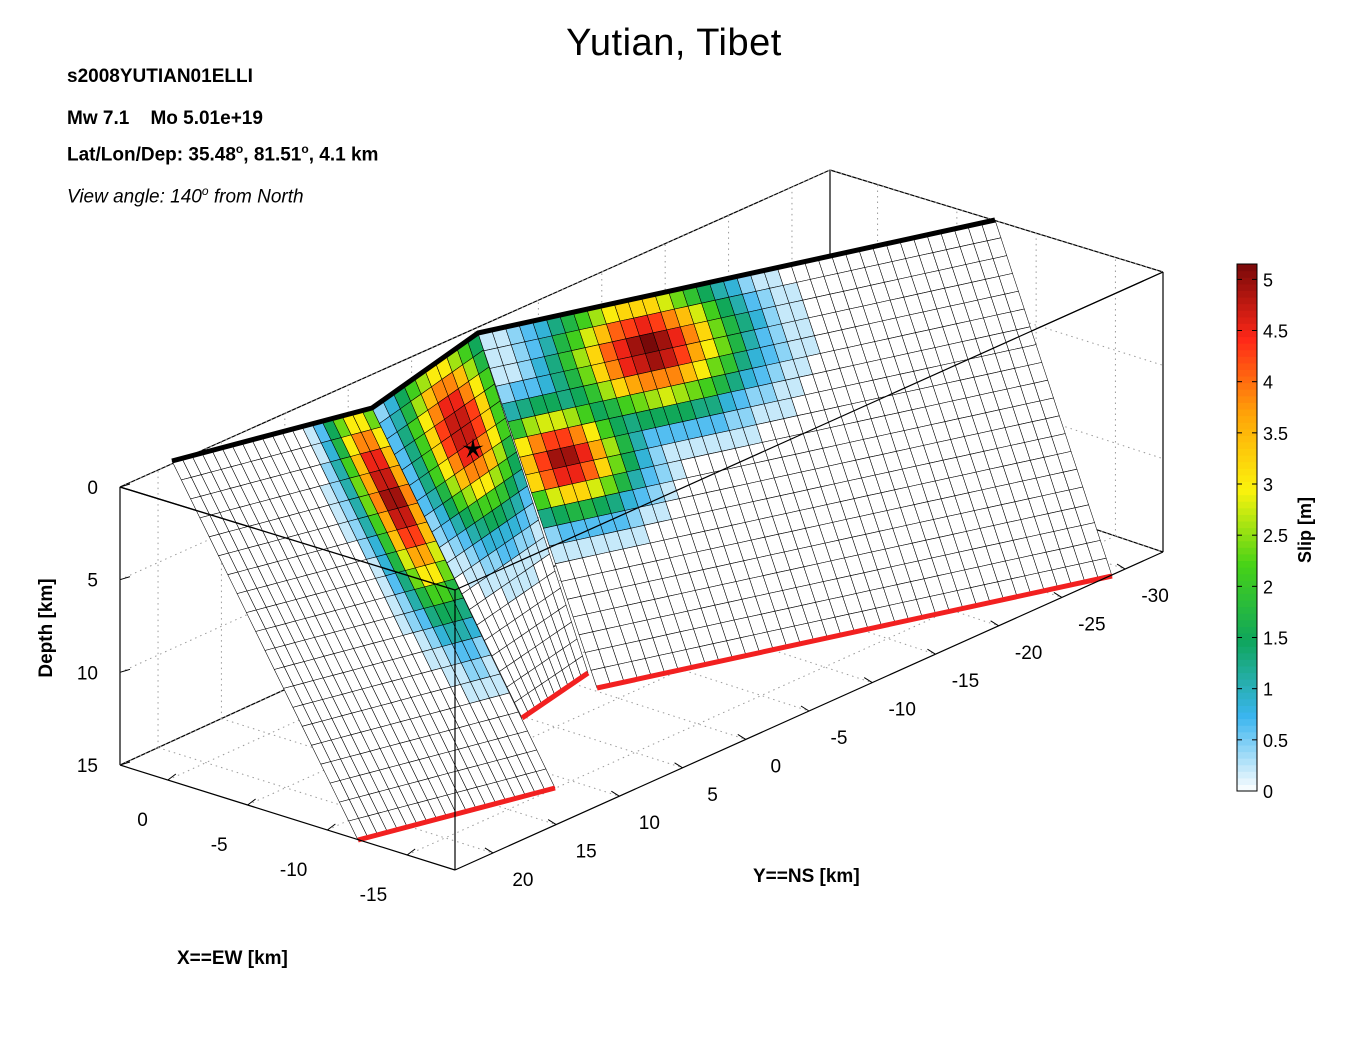 The image size is (1348, 1056). What do you see at coordinates (46, 628) in the screenshot?
I see `z-axis-label: Depth [km]` at bounding box center [46, 628].